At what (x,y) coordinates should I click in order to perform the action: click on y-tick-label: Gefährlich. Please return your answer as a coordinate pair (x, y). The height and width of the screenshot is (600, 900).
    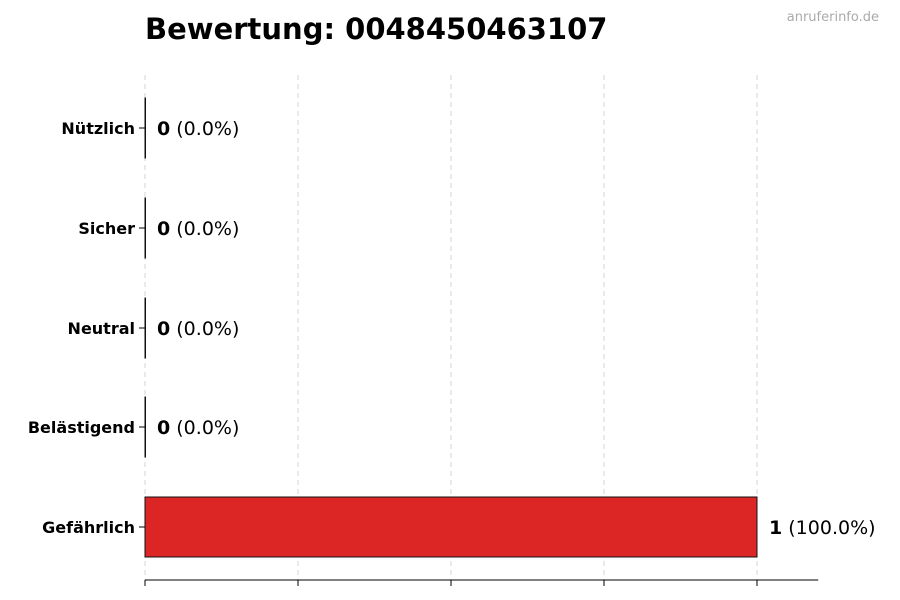
    Looking at the image, I should click on (88, 527).